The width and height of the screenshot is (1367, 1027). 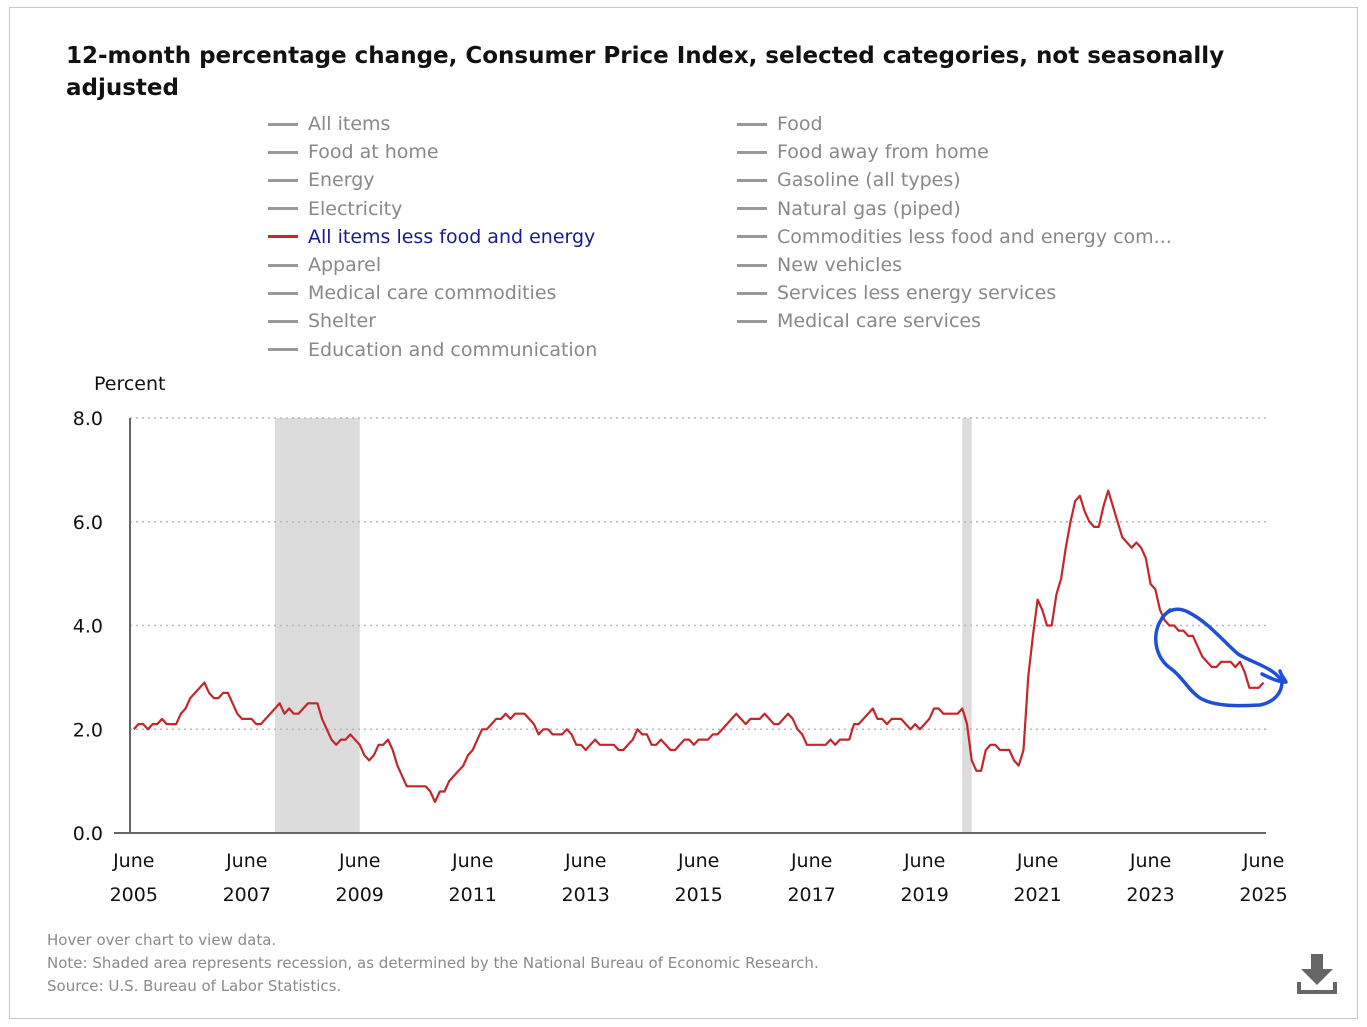 I want to click on x-tick-year: 2015, so click(x=698, y=895).